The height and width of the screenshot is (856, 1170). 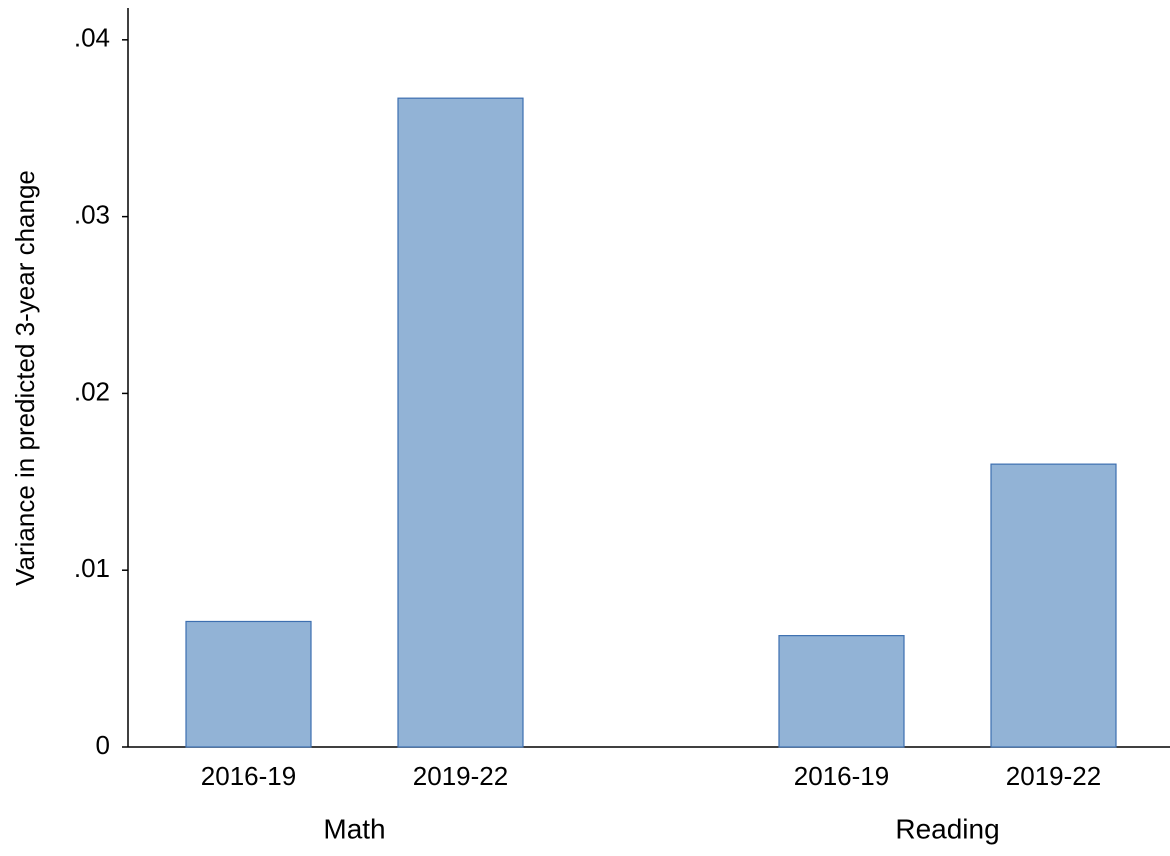 What do you see at coordinates (947, 828) in the screenshot?
I see `group-label: Reading` at bounding box center [947, 828].